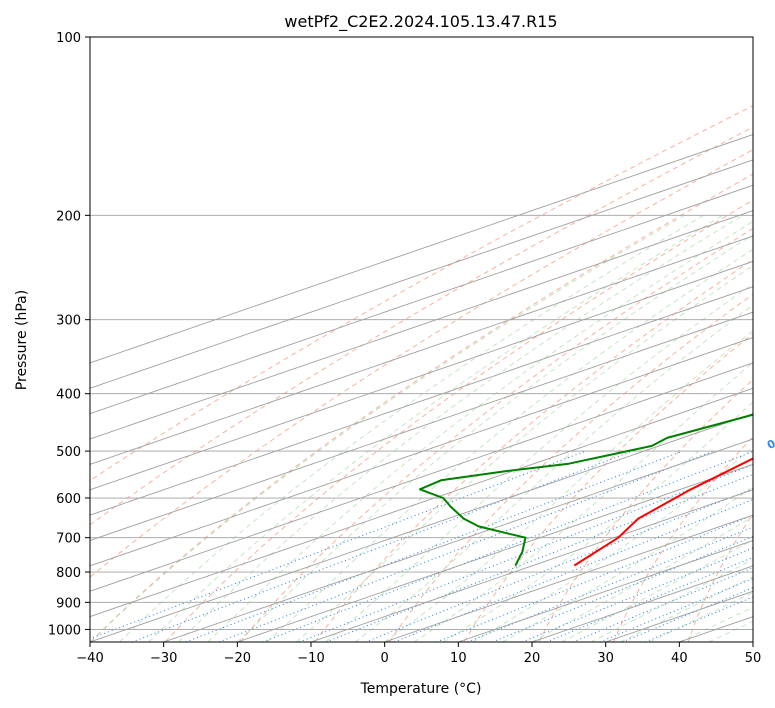 Image resolution: width=775 pixels, height=708 pixels. Describe the element at coordinates (22, 340) in the screenshot. I see `y-axis-label: Pressure (hPa)` at that location.